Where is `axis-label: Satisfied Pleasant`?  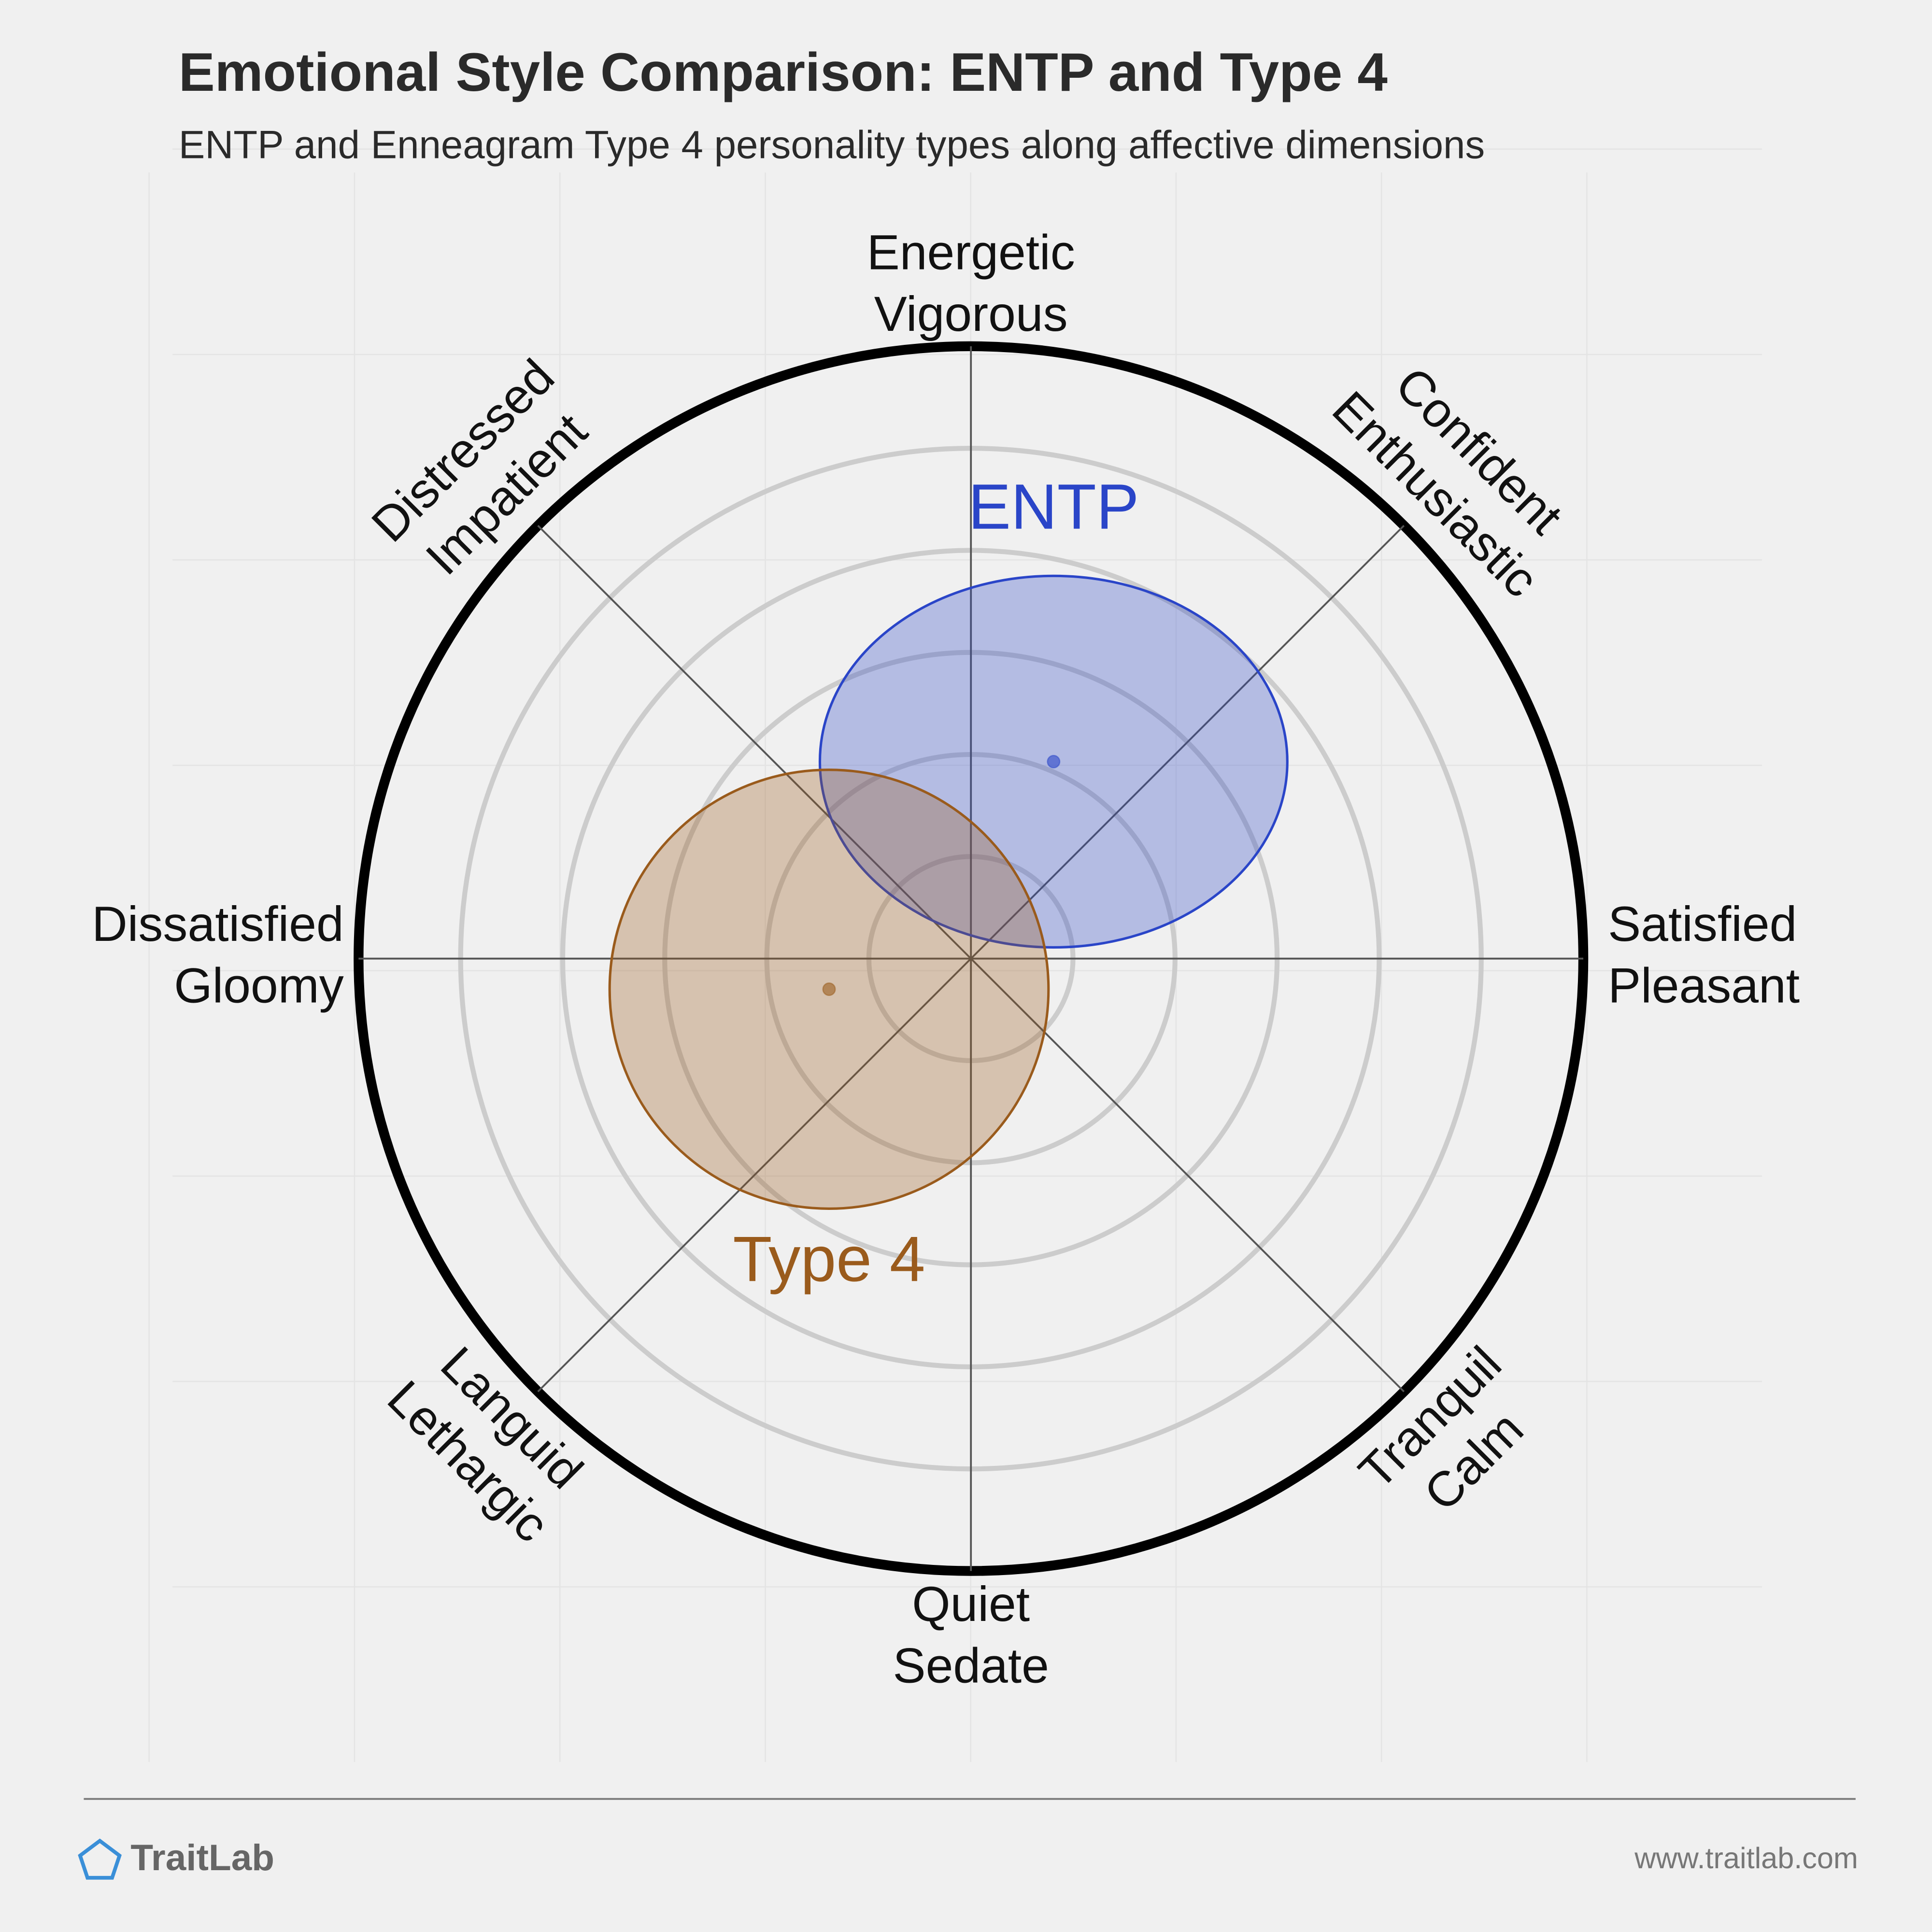
axis-label: Satisfied Pleasant is located at coordinates (1704, 954).